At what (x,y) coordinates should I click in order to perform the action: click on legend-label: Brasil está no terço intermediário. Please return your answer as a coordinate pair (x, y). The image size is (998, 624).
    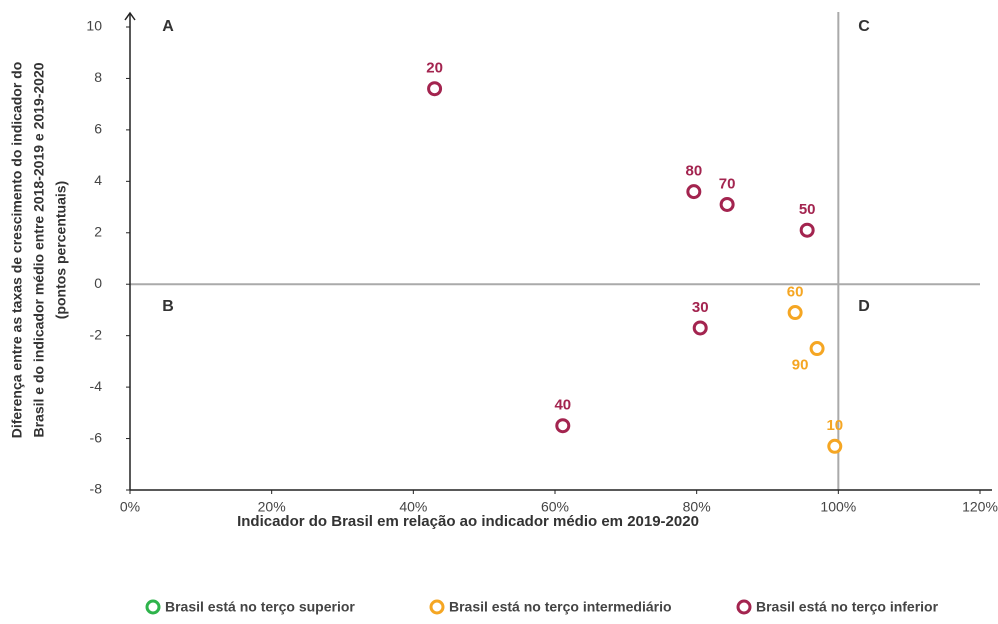
    Looking at the image, I should click on (560, 607).